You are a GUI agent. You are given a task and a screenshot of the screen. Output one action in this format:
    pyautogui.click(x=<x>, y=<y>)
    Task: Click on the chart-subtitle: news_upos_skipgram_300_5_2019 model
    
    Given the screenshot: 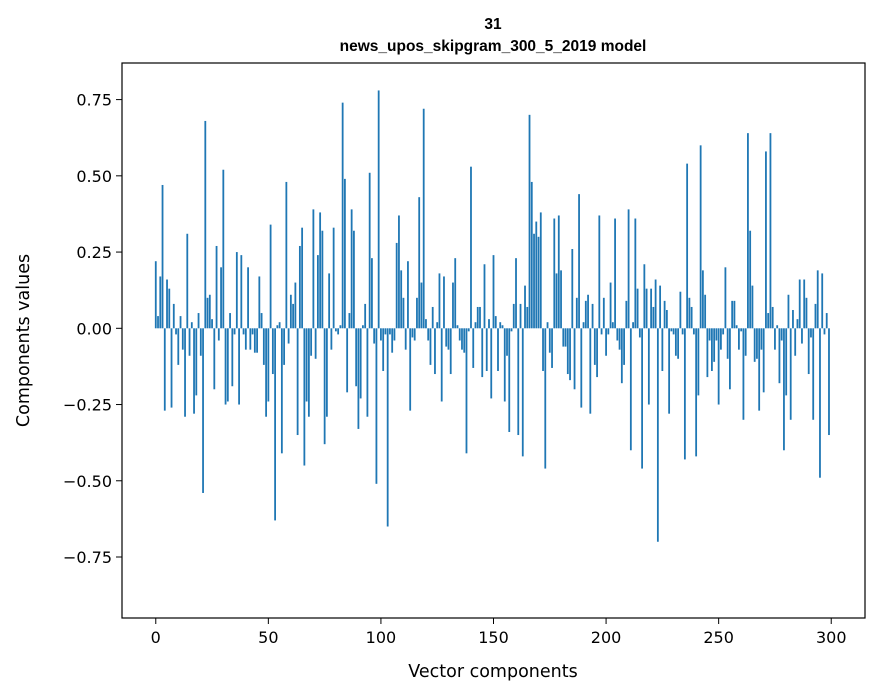 What is the action you would take?
    pyautogui.click(x=493, y=46)
    